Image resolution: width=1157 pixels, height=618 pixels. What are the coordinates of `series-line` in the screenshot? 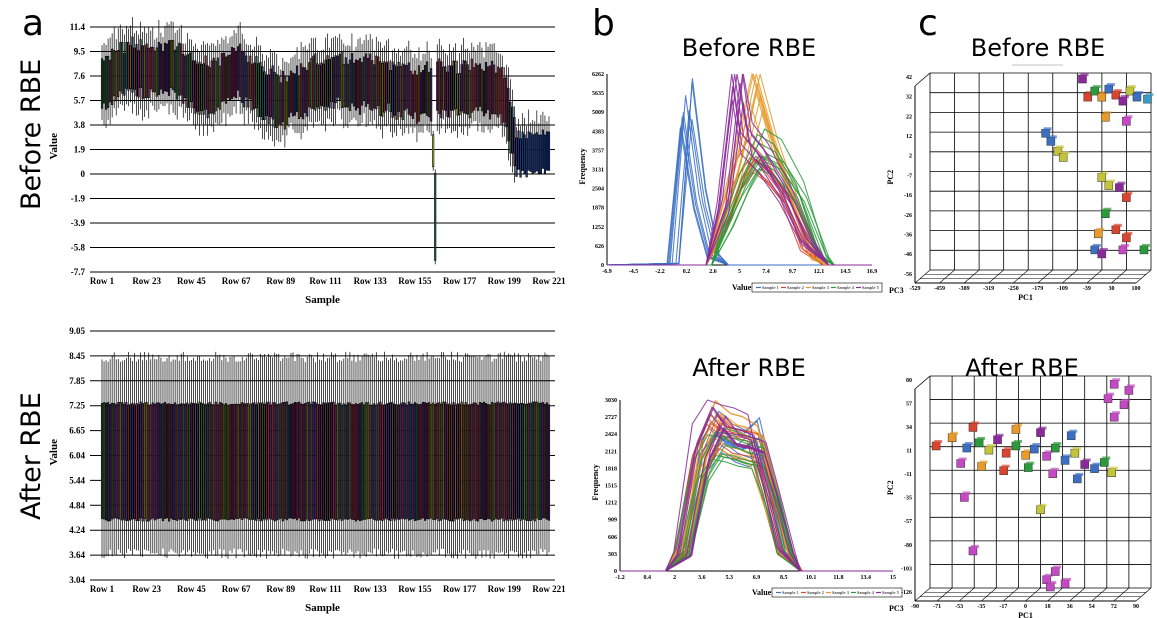 It's located at (756, 485).